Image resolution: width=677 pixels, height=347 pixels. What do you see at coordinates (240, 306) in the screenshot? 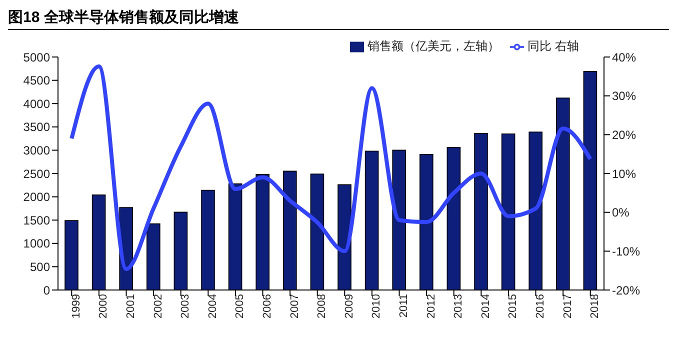
I see `x-tick-label: 2005` at bounding box center [240, 306].